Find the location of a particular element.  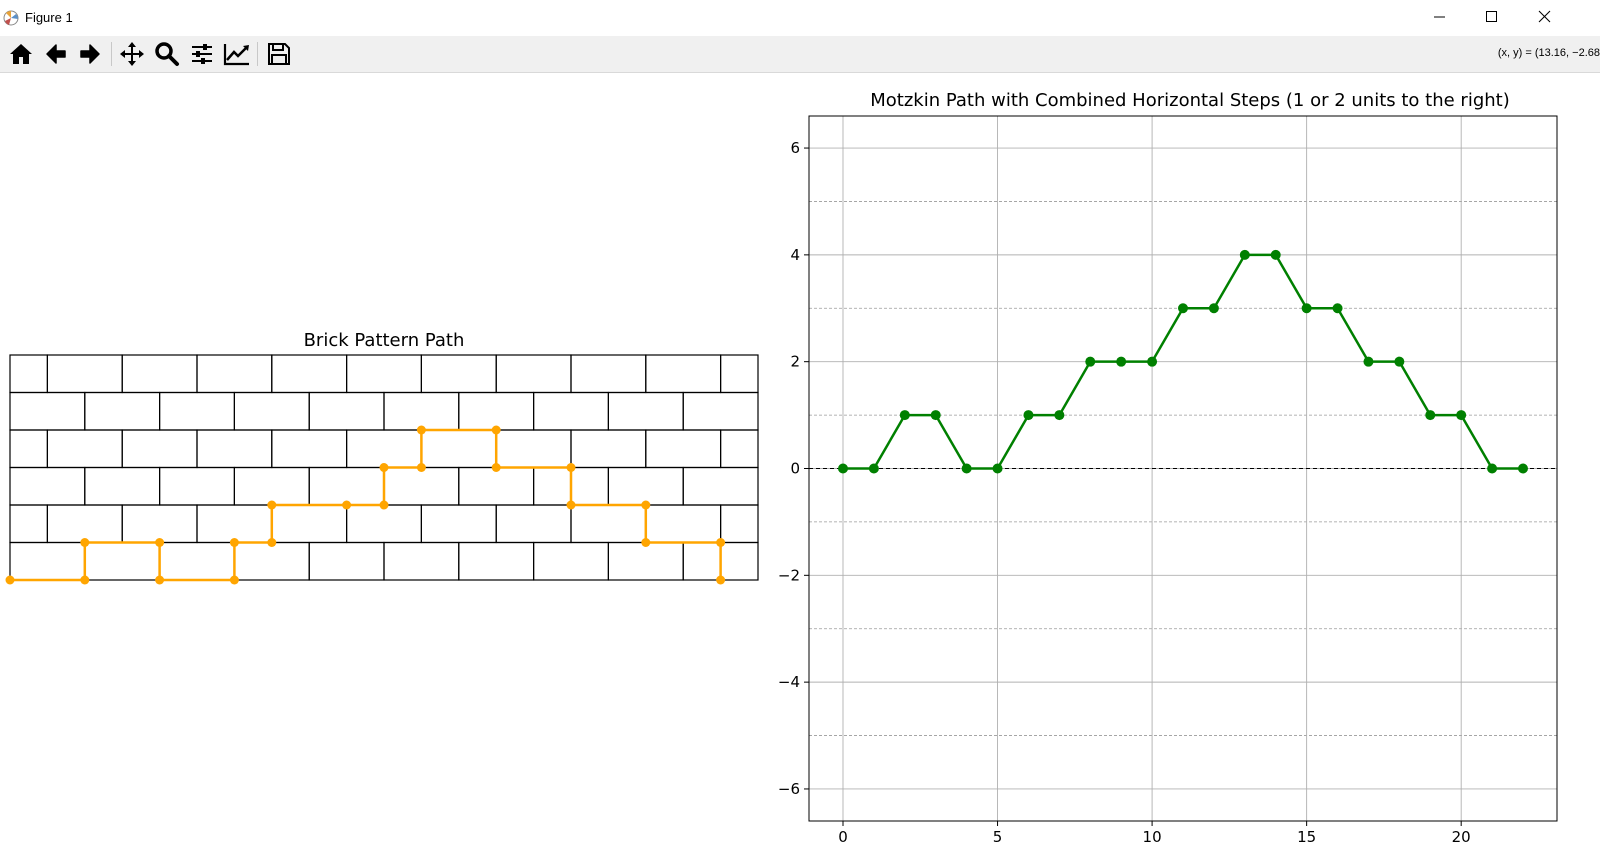

x-tick-label: 20 is located at coordinates (1461, 837).